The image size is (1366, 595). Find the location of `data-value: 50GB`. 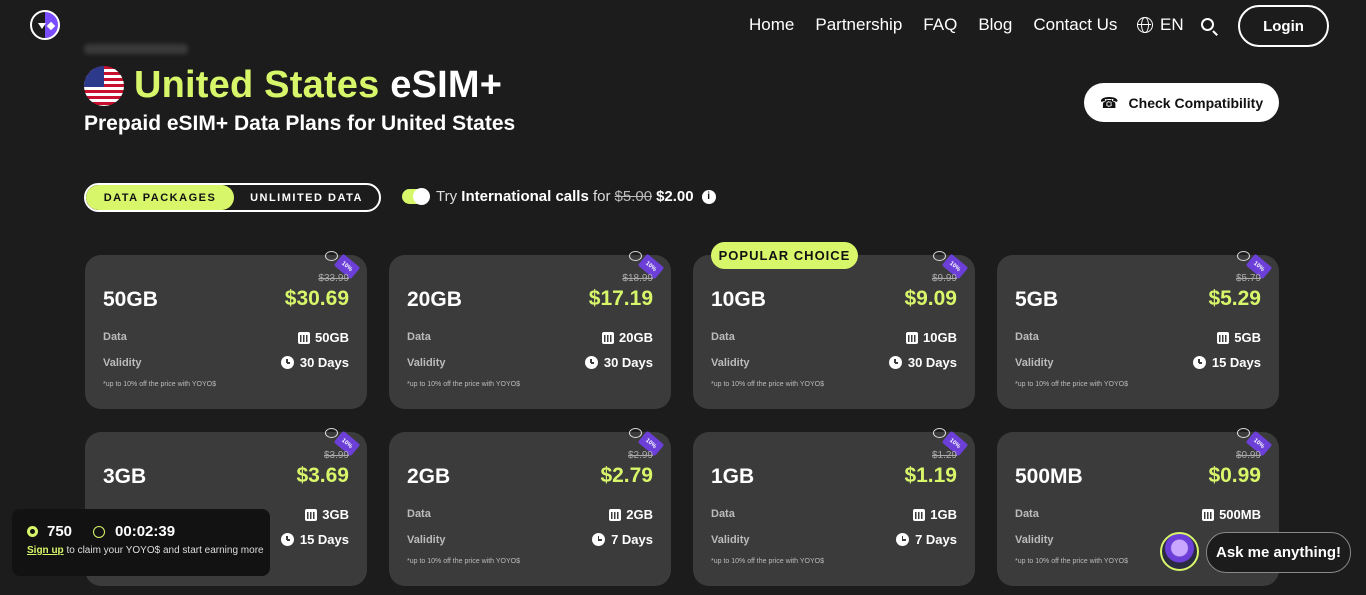

data-value: 50GB is located at coordinates (323, 337).